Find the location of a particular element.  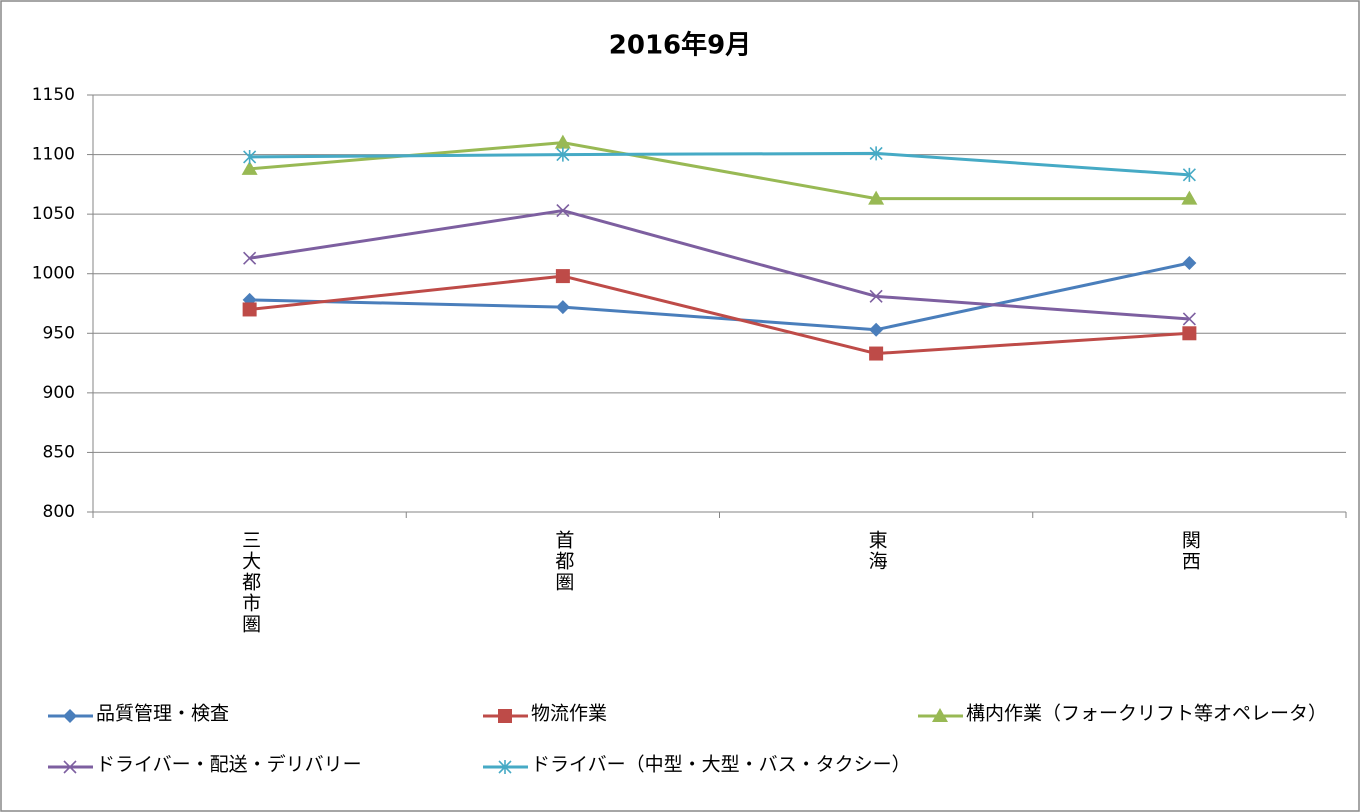

y-tick-label: 1150 is located at coordinates (53, 95).